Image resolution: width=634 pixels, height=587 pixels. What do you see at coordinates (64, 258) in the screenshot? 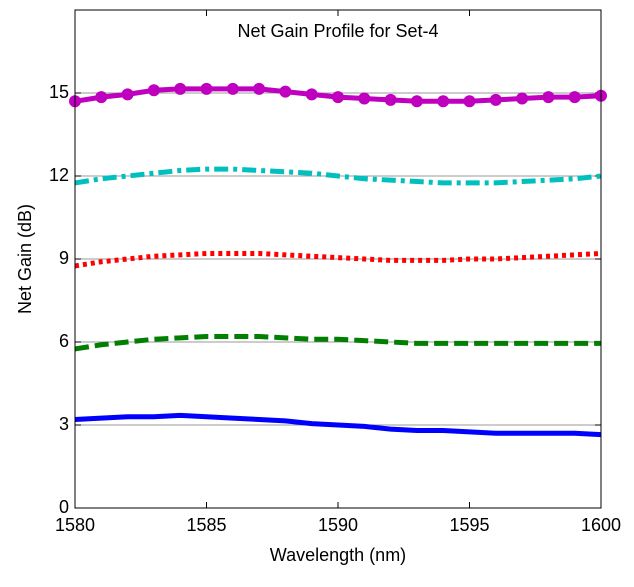
I see `y-tick-label: 9` at bounding box center [64, 258].